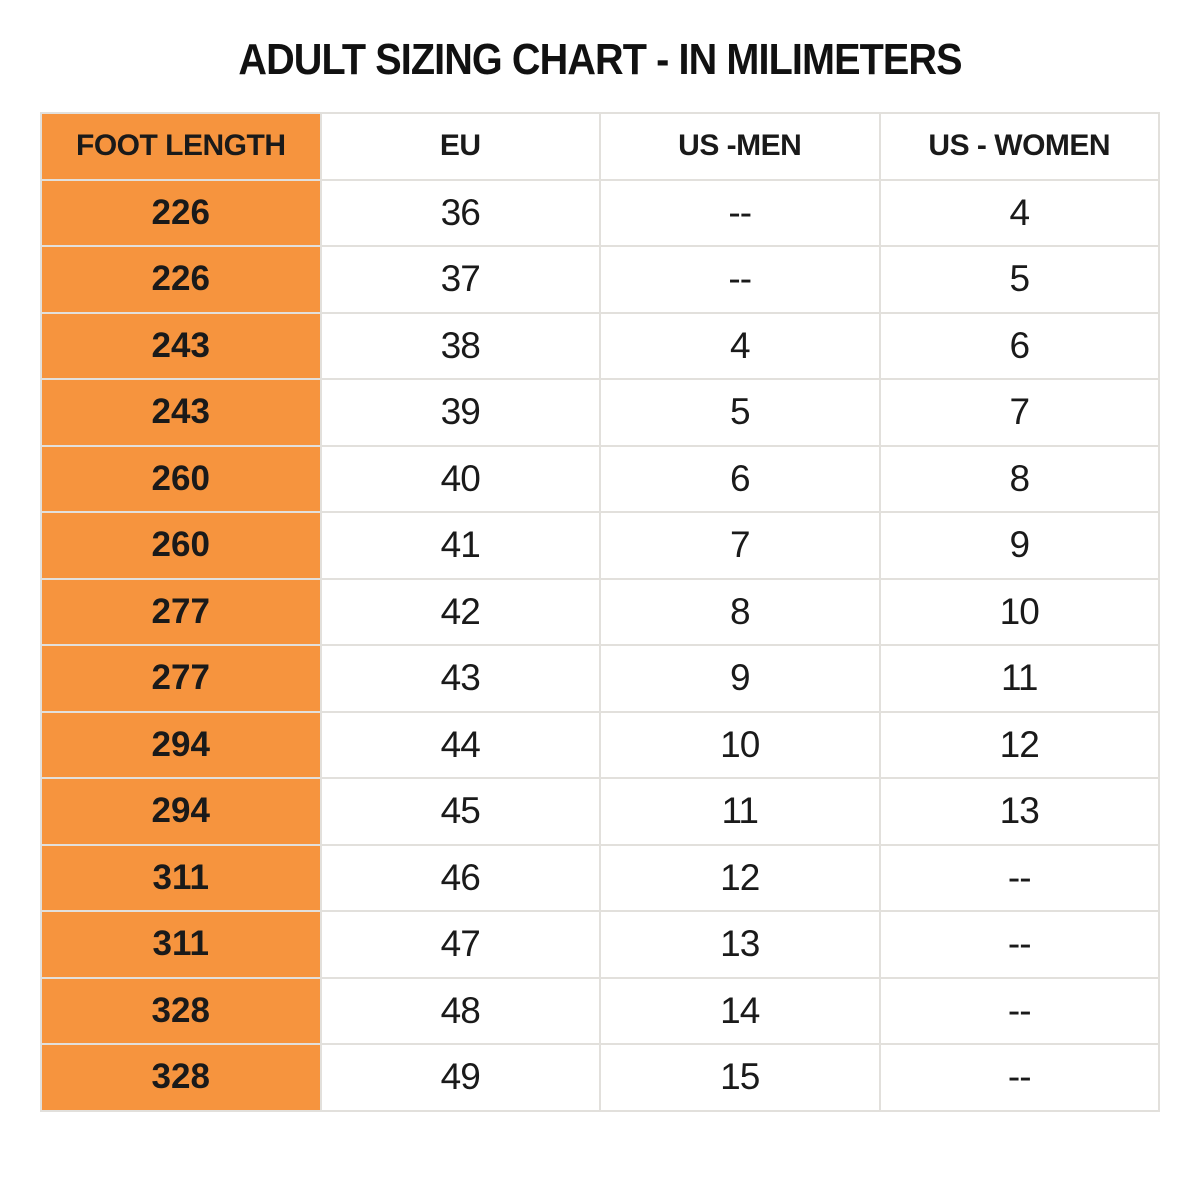 This screenshot has width=1200, height=1197. What do you see at coordinates (460, 146) in the screenshot?
I see `header-cell-eu: EU` at bounding box center [460, 146].